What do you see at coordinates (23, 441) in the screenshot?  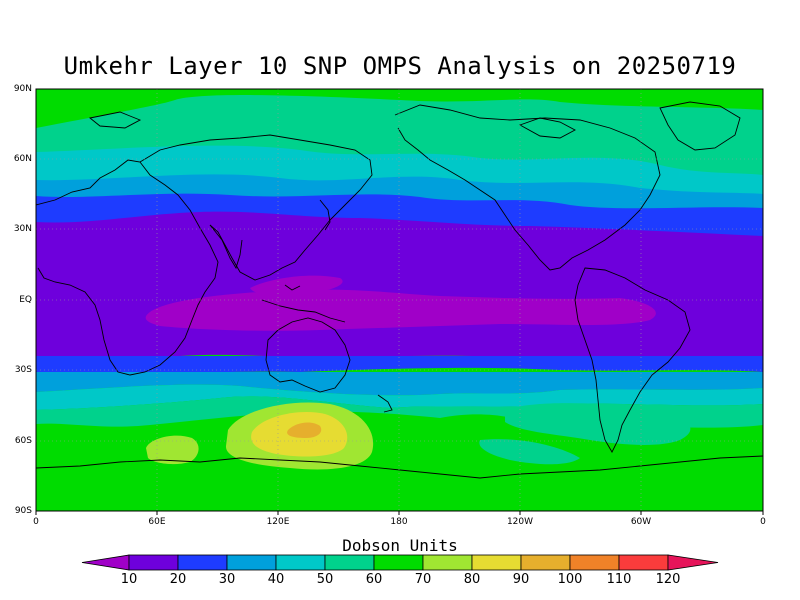 I see `lat-label-60s: 60S` at bounding box center [23, 441].